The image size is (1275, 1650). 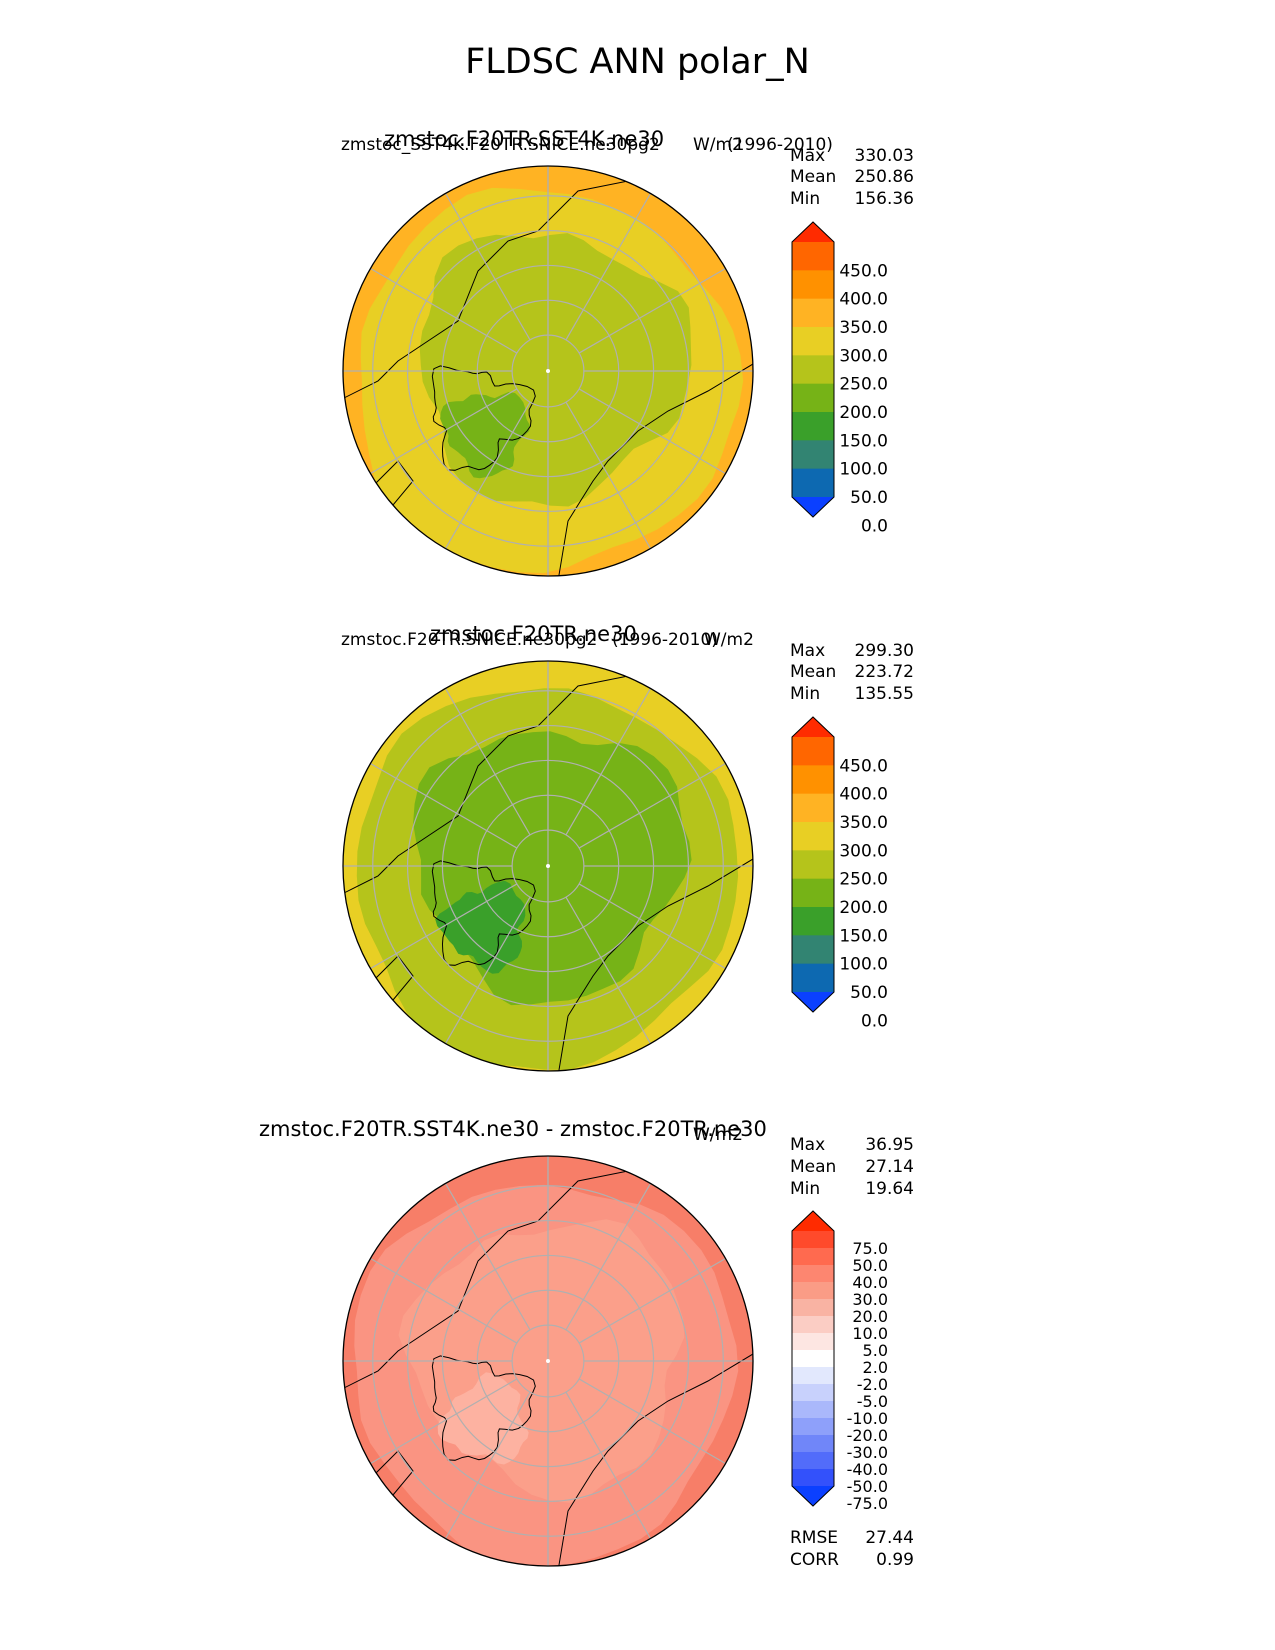 What do you see at coordinates (867, 1503) in the screenshot?
I see `colorbar-tick-label: -75.0` at bounding box center [867, 1503].